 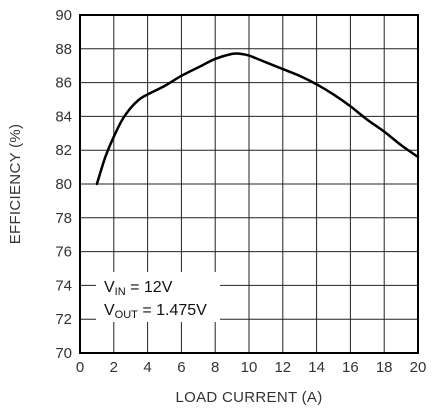 What do you see at coordinates (63, 319) in the screenshot?
I see `y-tick-label: 72` at bounding box center [63, 319].